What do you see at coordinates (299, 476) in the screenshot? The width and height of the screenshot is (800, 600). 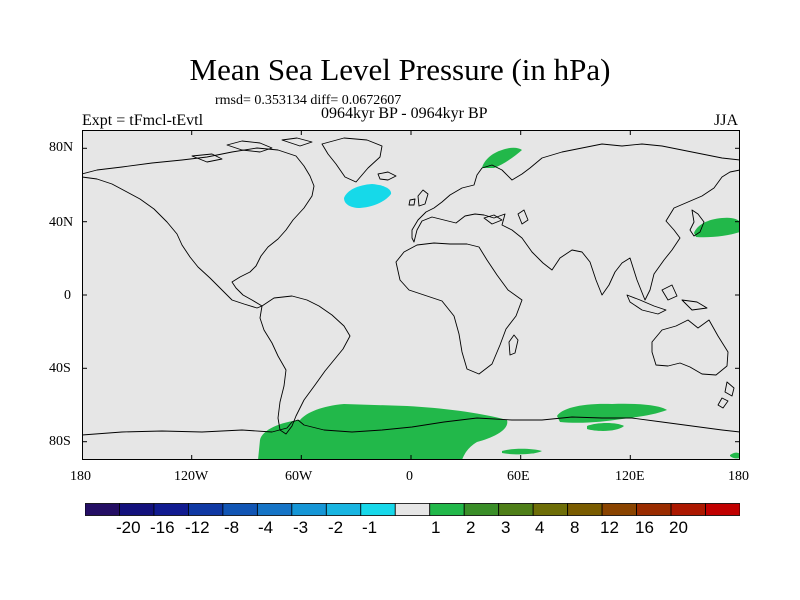 I see `lon-tick-60w: 60W` at bounding box center [299, 476].